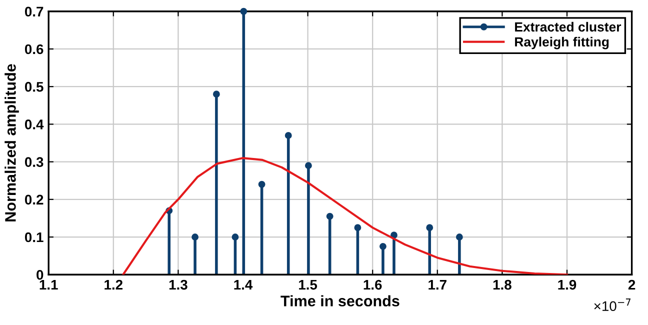  What do you see at coordinates (243, 285) in the screenshot?
I see `x-tick-label: 1.4` at bounding box center [243, 285].